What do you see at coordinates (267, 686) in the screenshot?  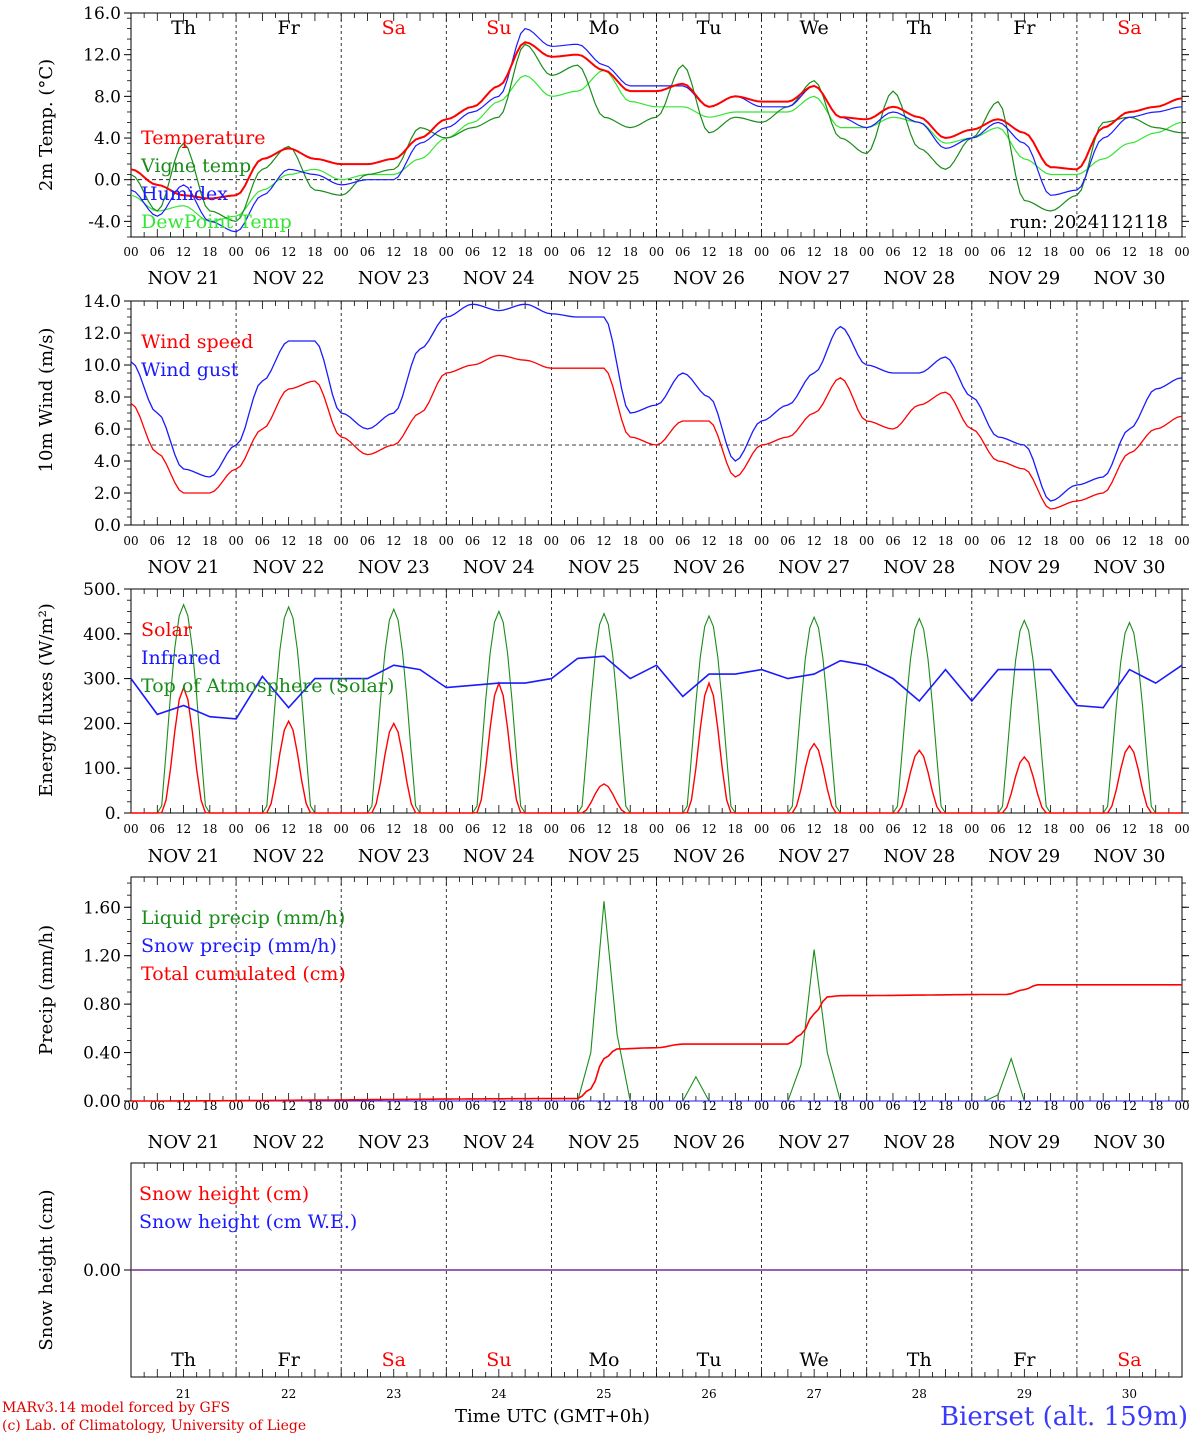 I see `legend-entry: Top of Atmosphere (Solar)` at bounding box center [267, 686].